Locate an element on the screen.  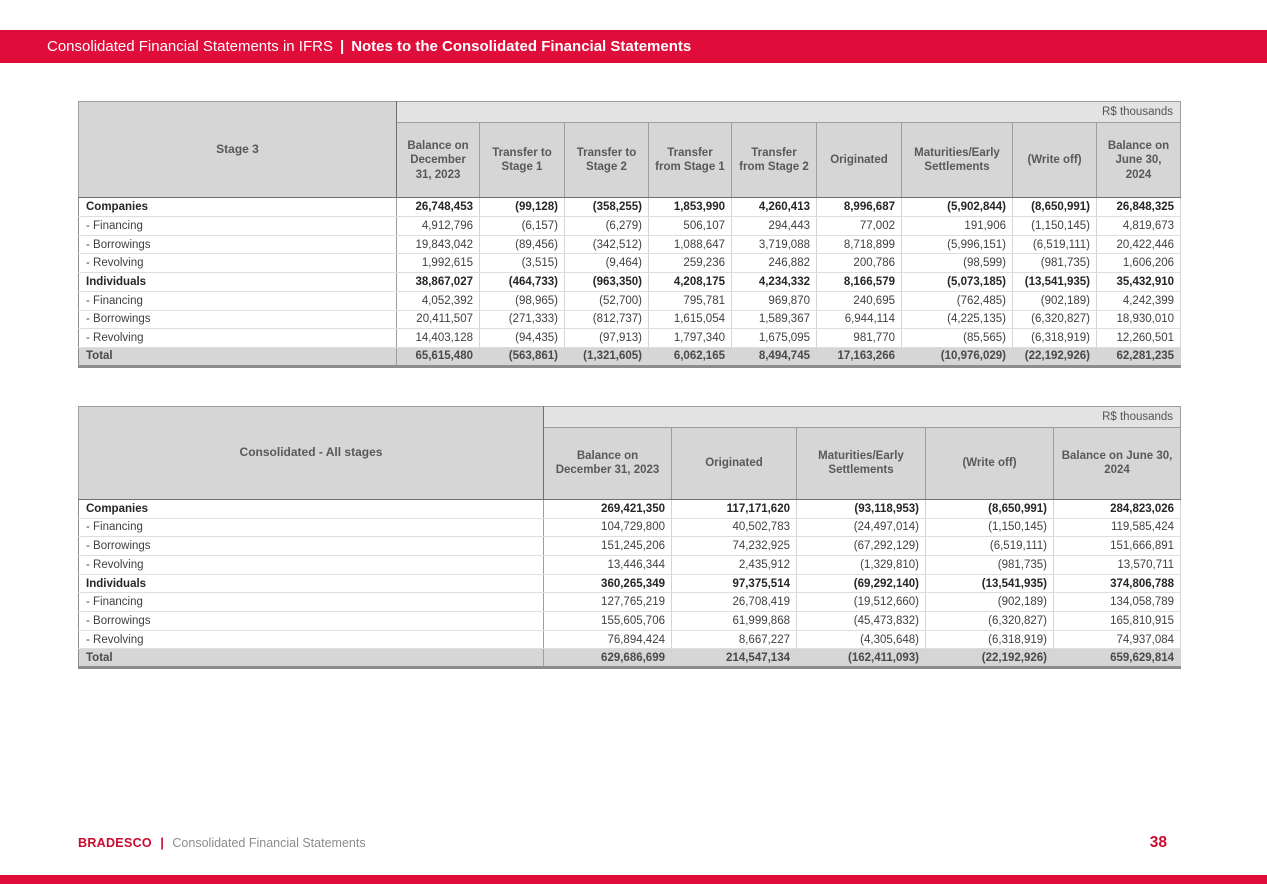
cell-value: 77,002 is located at coordinates (859, 226).